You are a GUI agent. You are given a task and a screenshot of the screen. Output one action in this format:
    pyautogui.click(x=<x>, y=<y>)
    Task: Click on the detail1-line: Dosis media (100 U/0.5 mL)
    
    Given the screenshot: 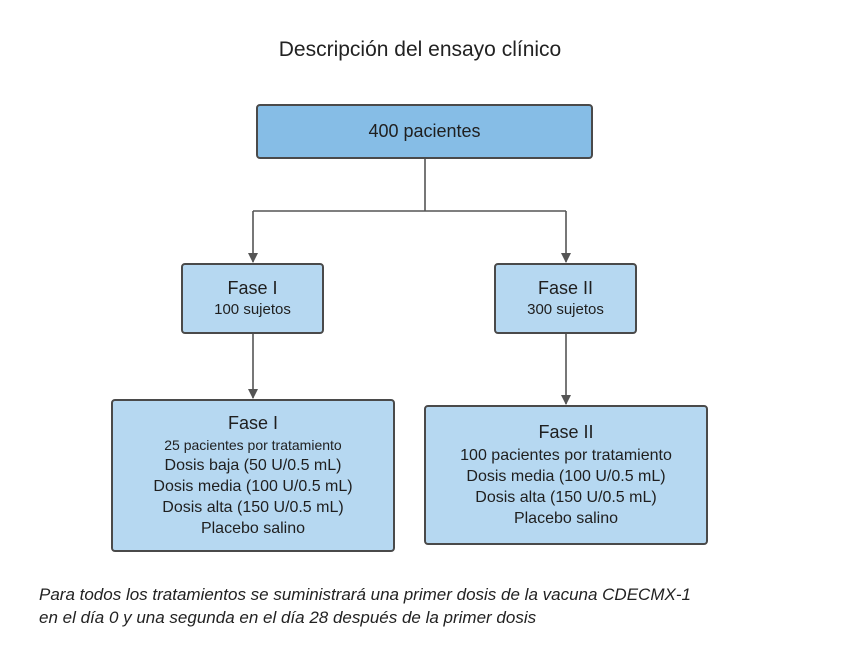 What is the action you would take?
    pyautogui.click(x=253, y=486)
    